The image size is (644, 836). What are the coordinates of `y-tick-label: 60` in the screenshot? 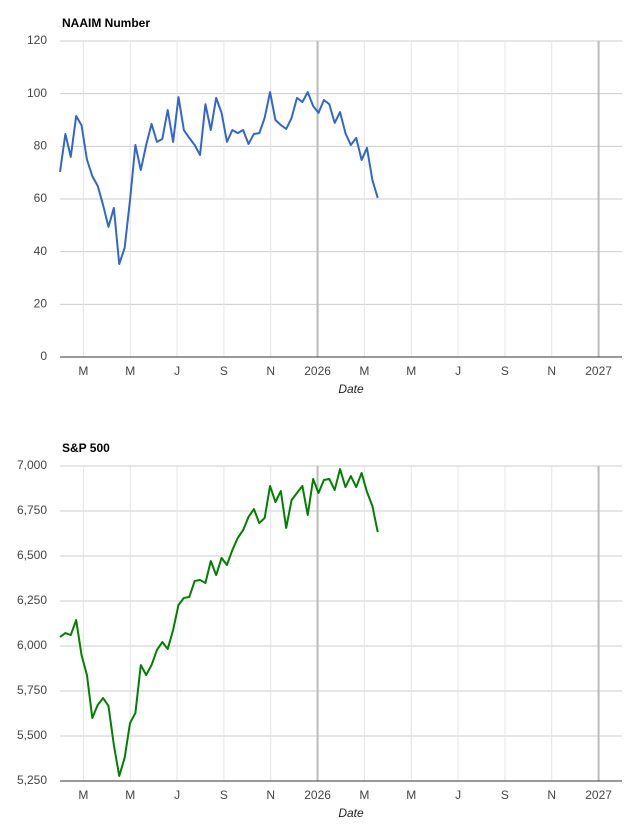 It's located at (41, 198).